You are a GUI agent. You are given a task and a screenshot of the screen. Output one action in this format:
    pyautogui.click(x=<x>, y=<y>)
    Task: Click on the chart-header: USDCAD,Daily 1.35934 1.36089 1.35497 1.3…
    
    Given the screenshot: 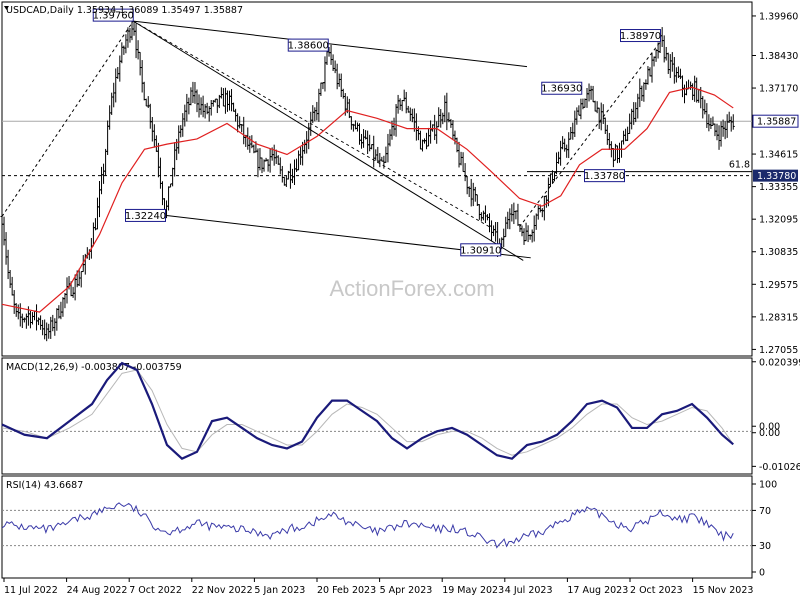 What is the action you would take?
    pyautogui.click(x=124, y=10)
    